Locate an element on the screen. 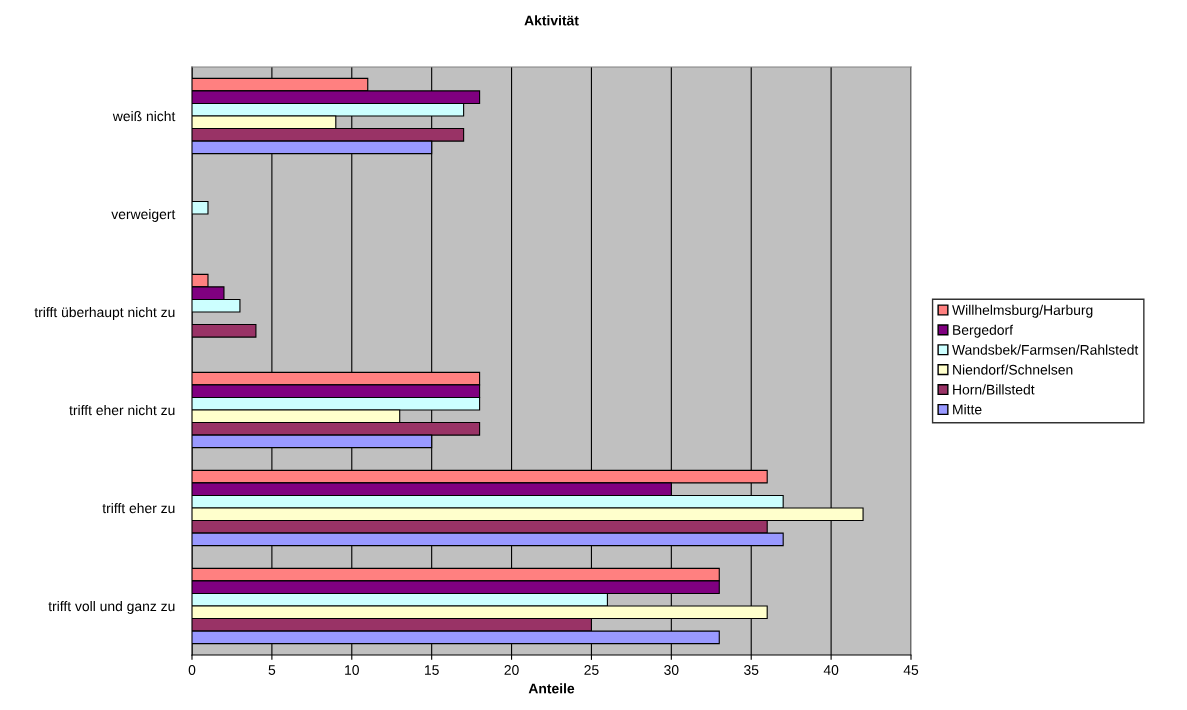  y-tick-label: trifft eher zu is located at coordinates (138, 508).